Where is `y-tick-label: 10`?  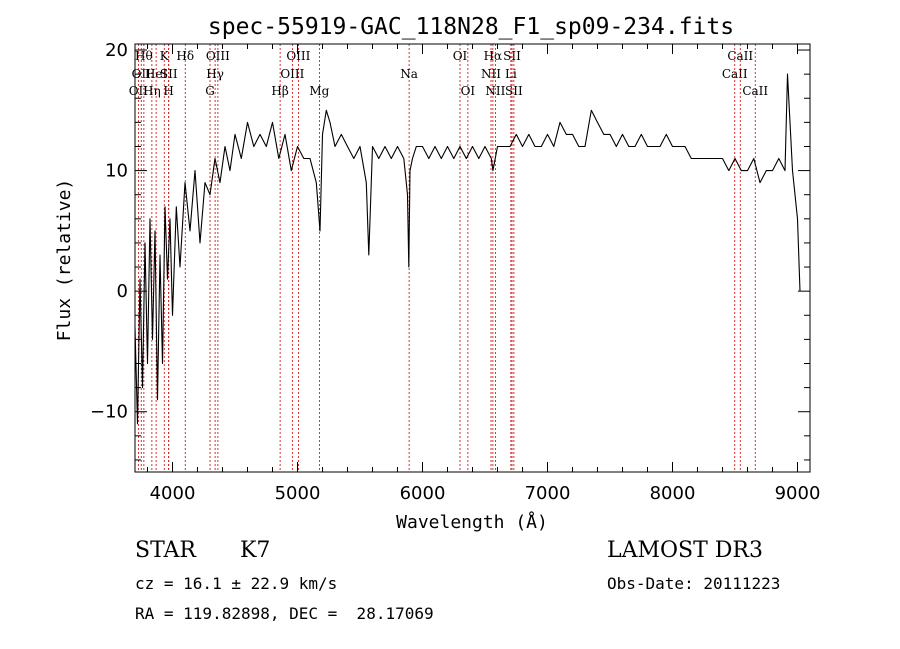
y-tick-label: 10 is located at coordinates (116, 171).